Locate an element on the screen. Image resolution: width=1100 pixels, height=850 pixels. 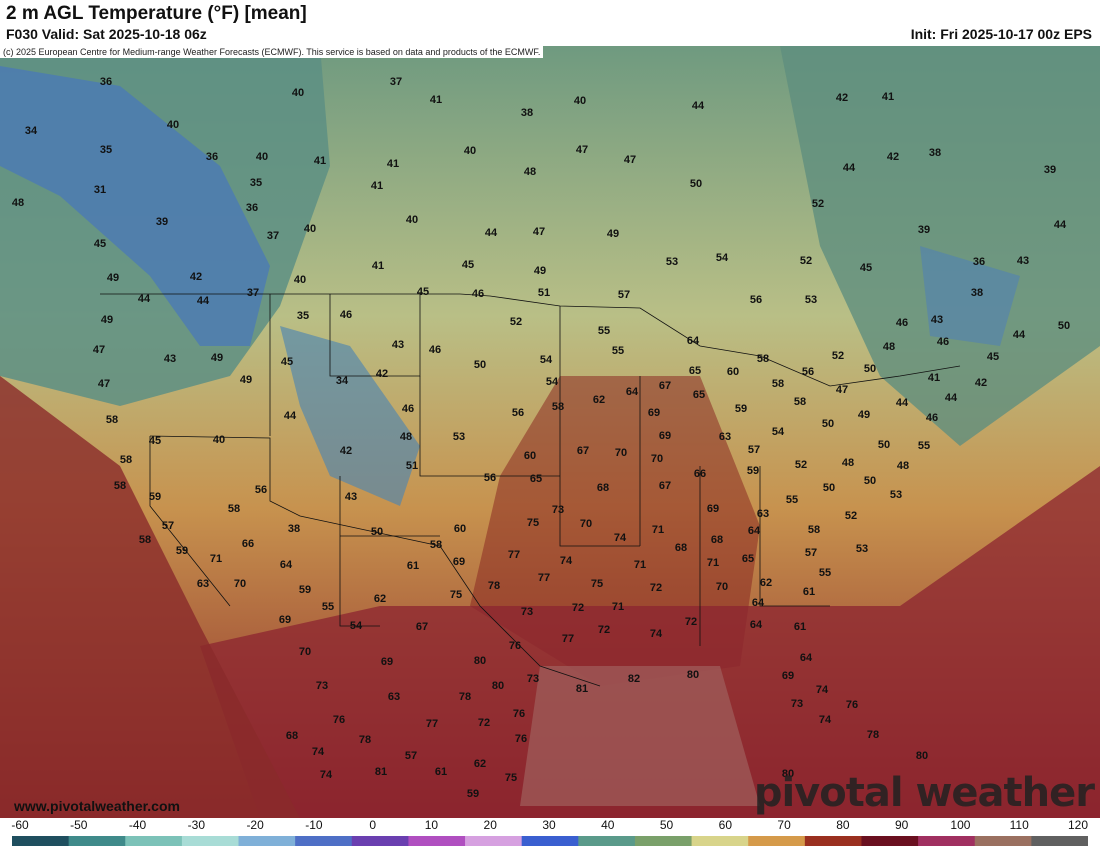
temperature-value: 63 is located at coordinates (394, 697).